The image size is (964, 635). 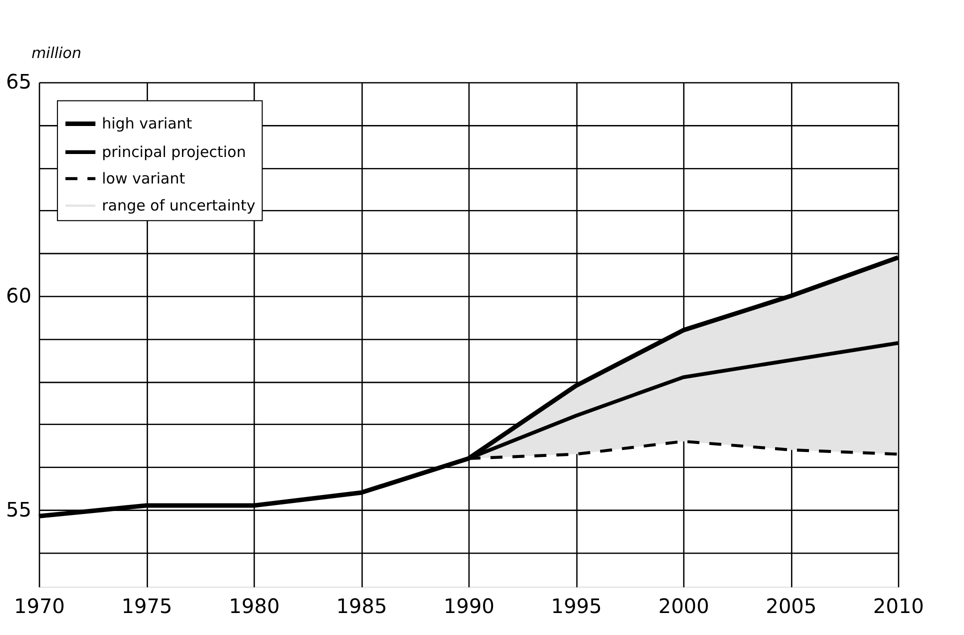 What do you see at coordinates (147, 123) in the screenshot?
I see `legend-label: high variant` at bounding box center [147, 123].